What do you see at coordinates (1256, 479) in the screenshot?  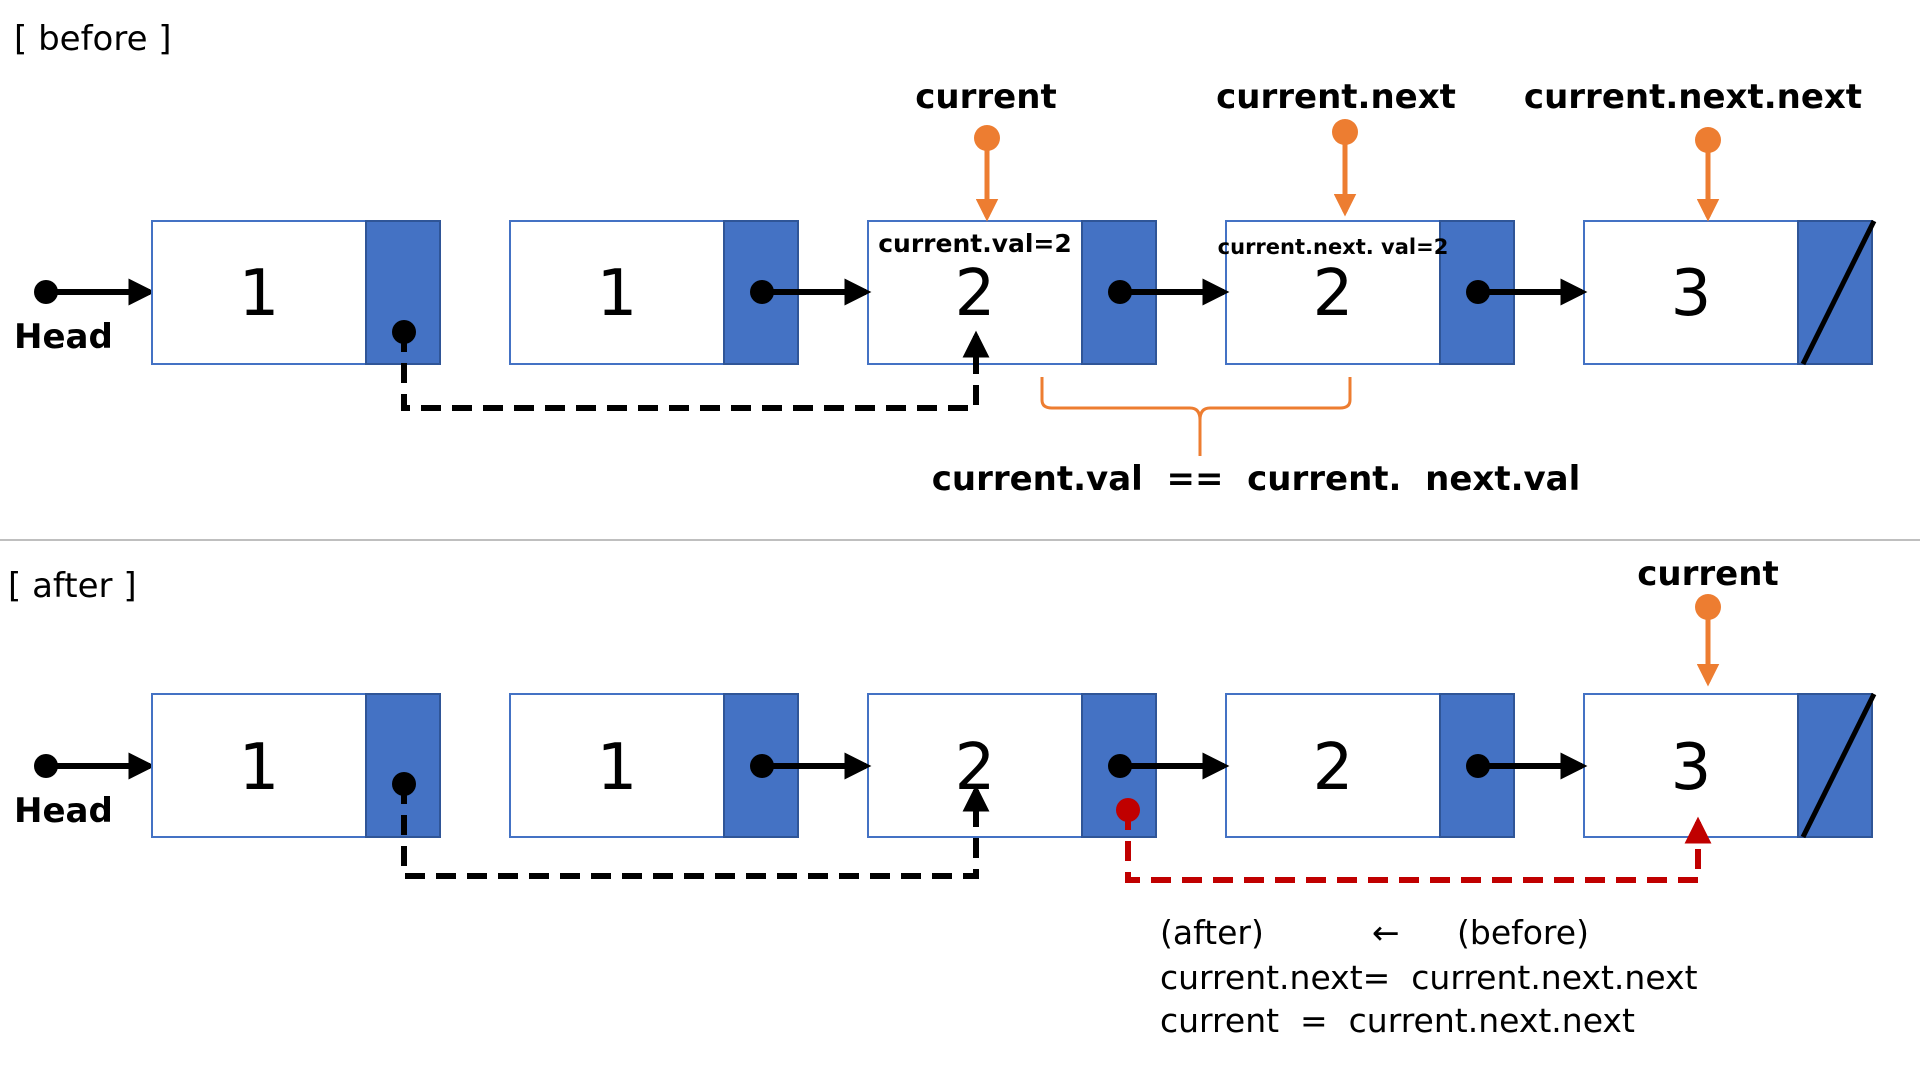 I see `comparison-text: current.val == current. next.val` at bounding box center [1256, 479].